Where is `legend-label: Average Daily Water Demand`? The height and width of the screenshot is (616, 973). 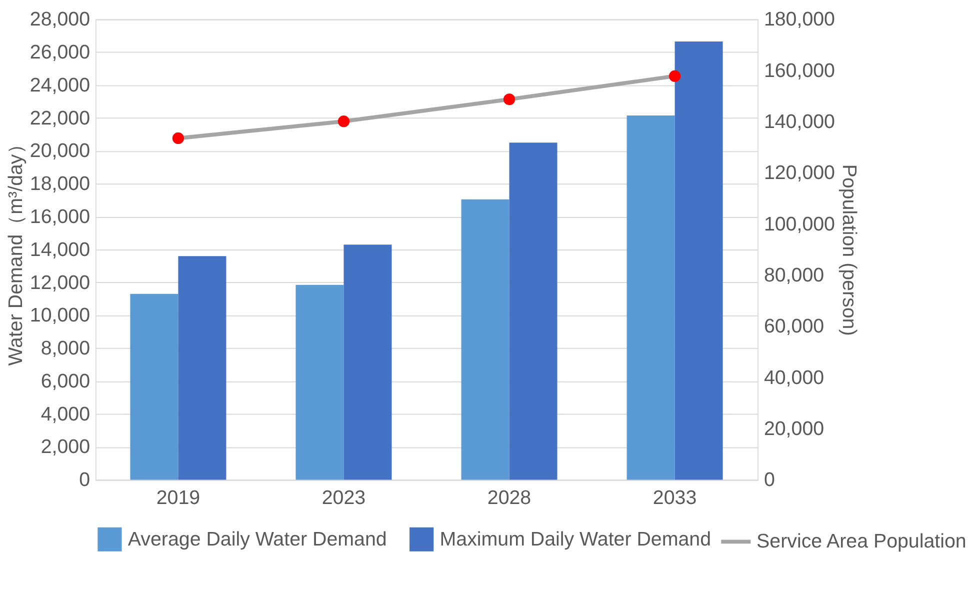 legend-label: Average Daily Water Demand is located at coordinates (257, 539).